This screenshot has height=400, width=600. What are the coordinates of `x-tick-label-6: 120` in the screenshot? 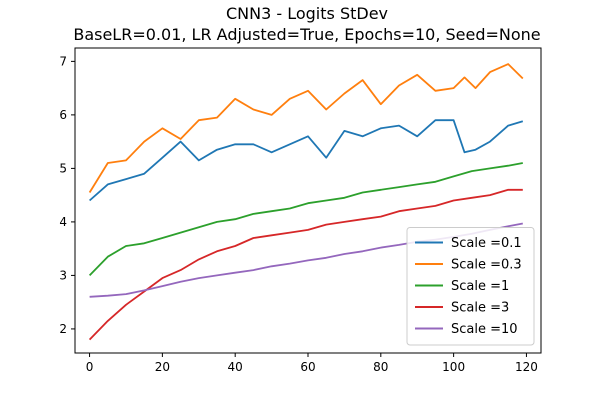 It's located at (526, 367).